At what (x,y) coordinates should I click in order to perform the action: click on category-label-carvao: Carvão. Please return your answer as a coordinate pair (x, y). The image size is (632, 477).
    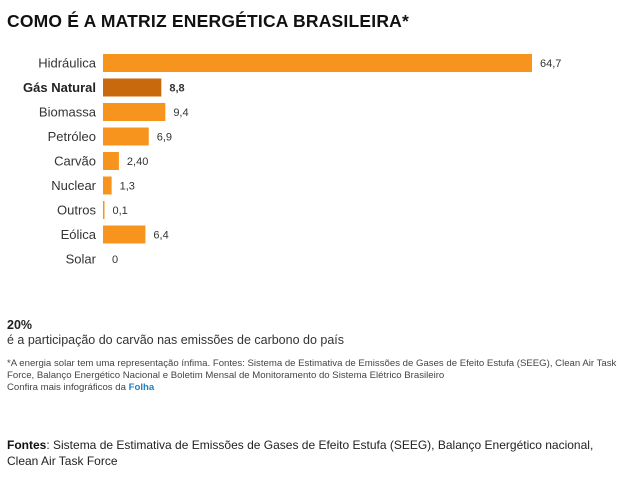
    Looking at the image, I should click on (75, 161).